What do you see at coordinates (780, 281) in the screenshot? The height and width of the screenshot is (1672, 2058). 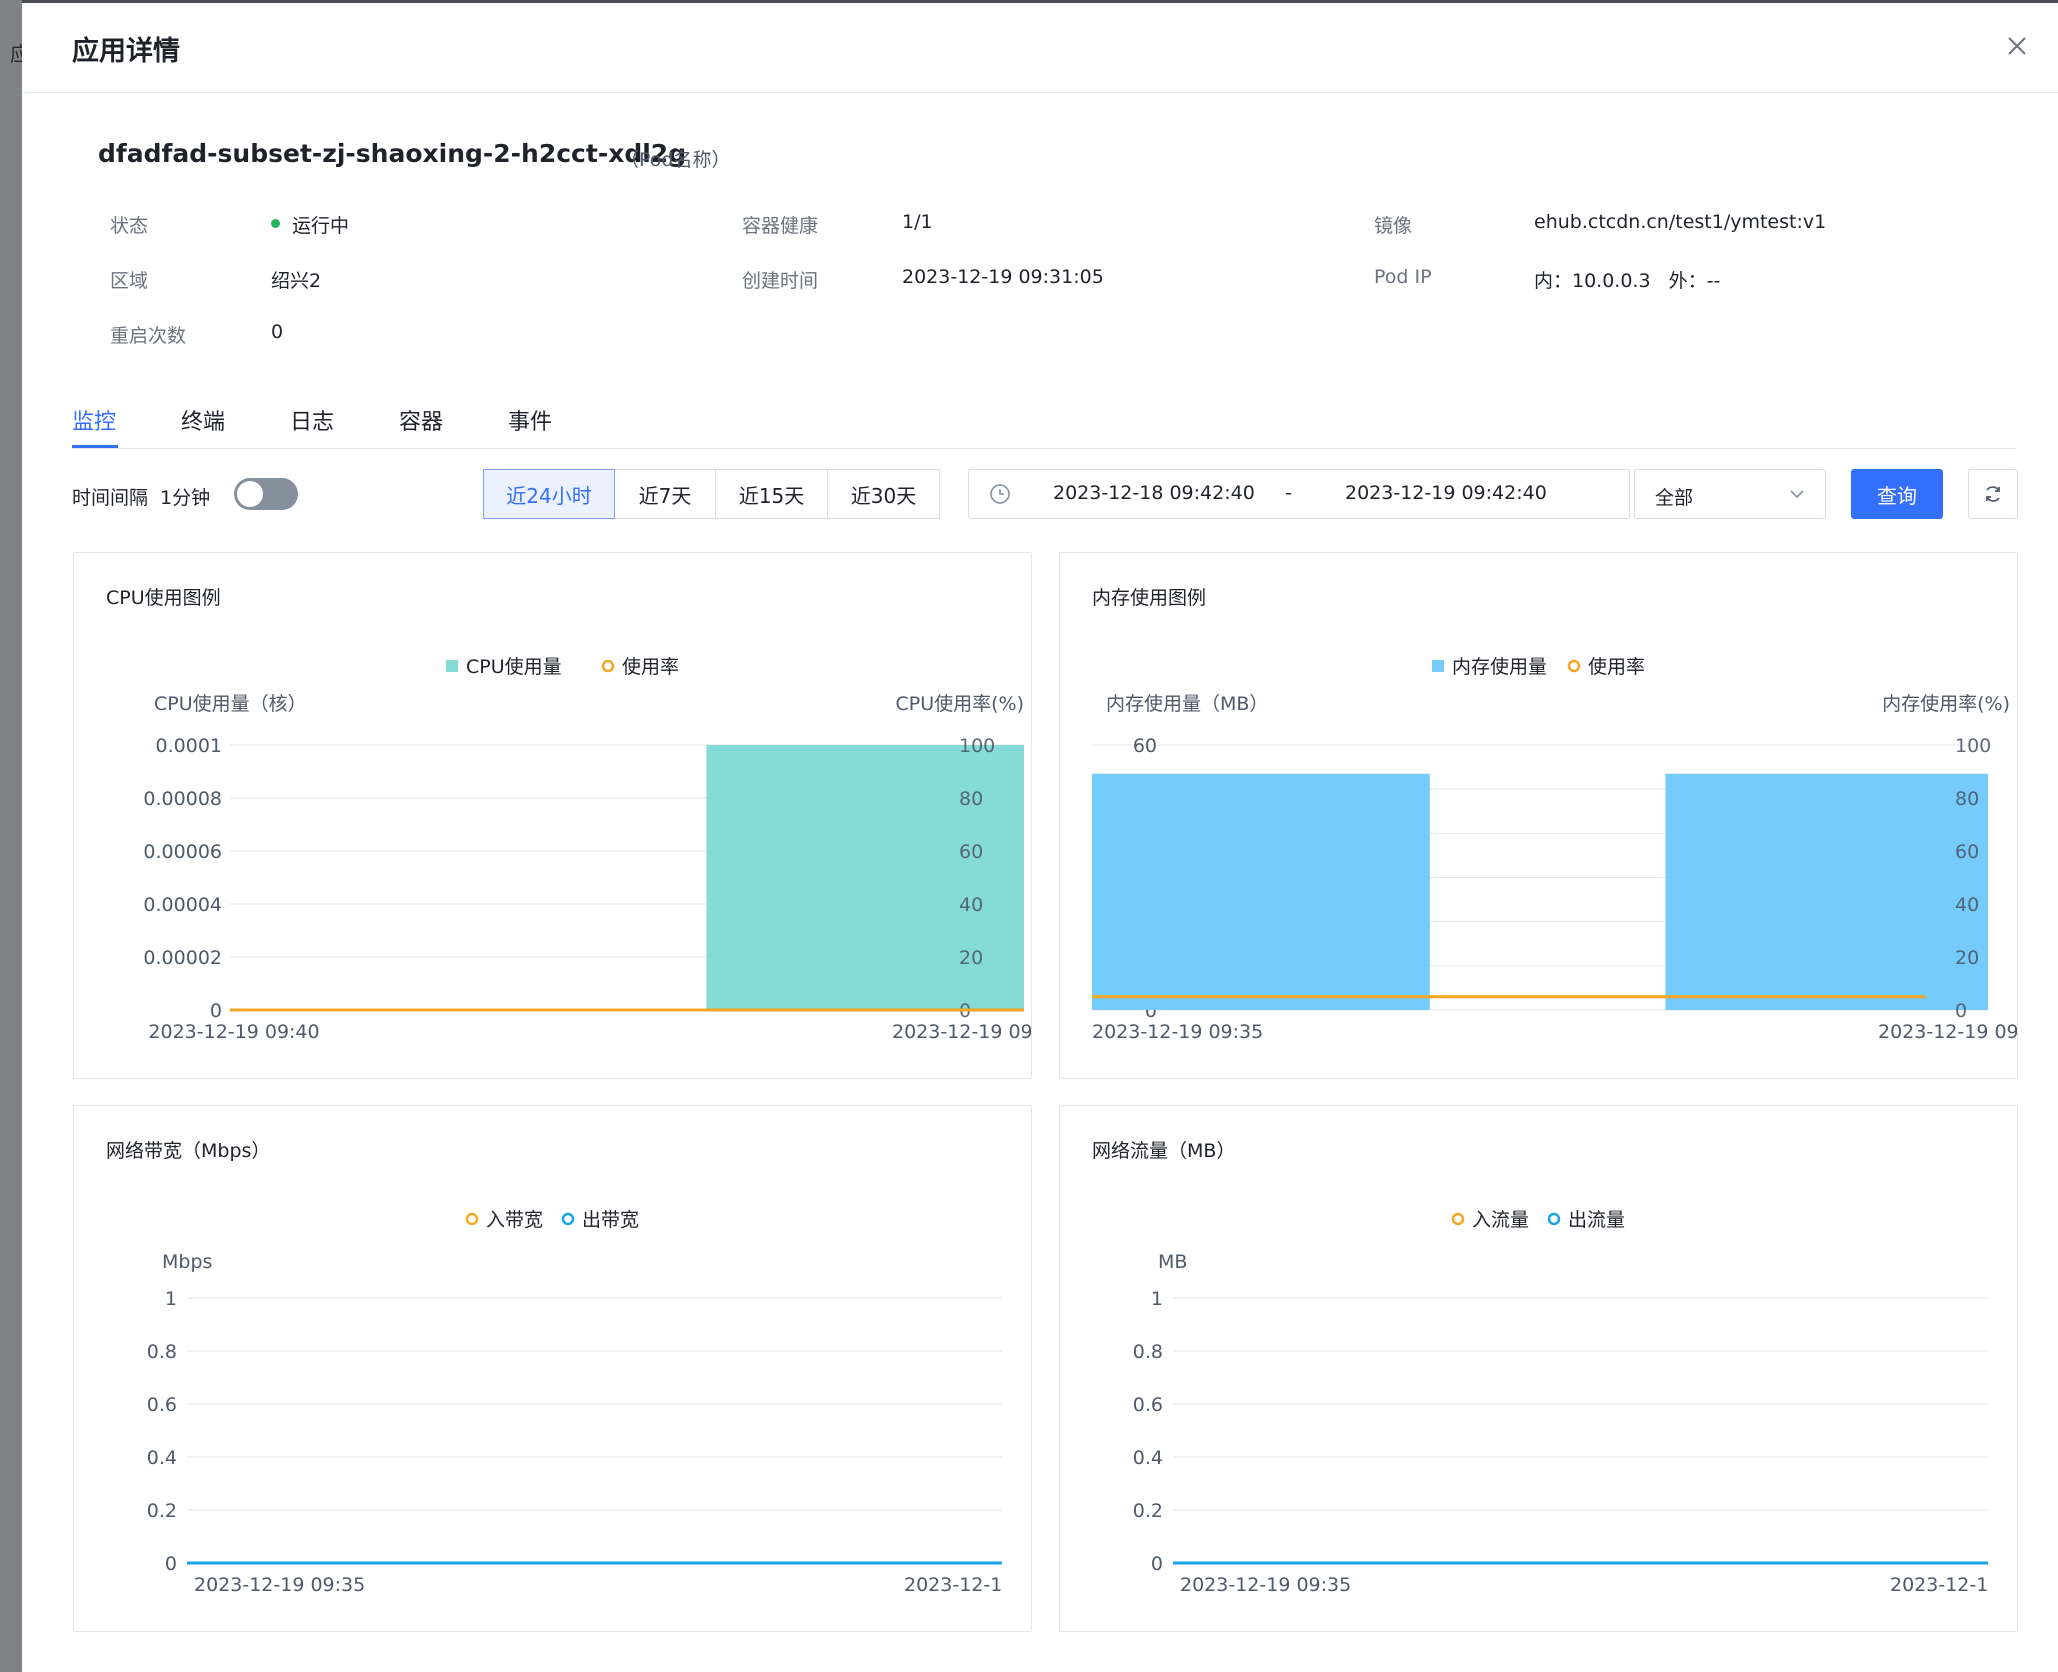 I see `created-label: 创建时间` at bounding box center [780, 281].